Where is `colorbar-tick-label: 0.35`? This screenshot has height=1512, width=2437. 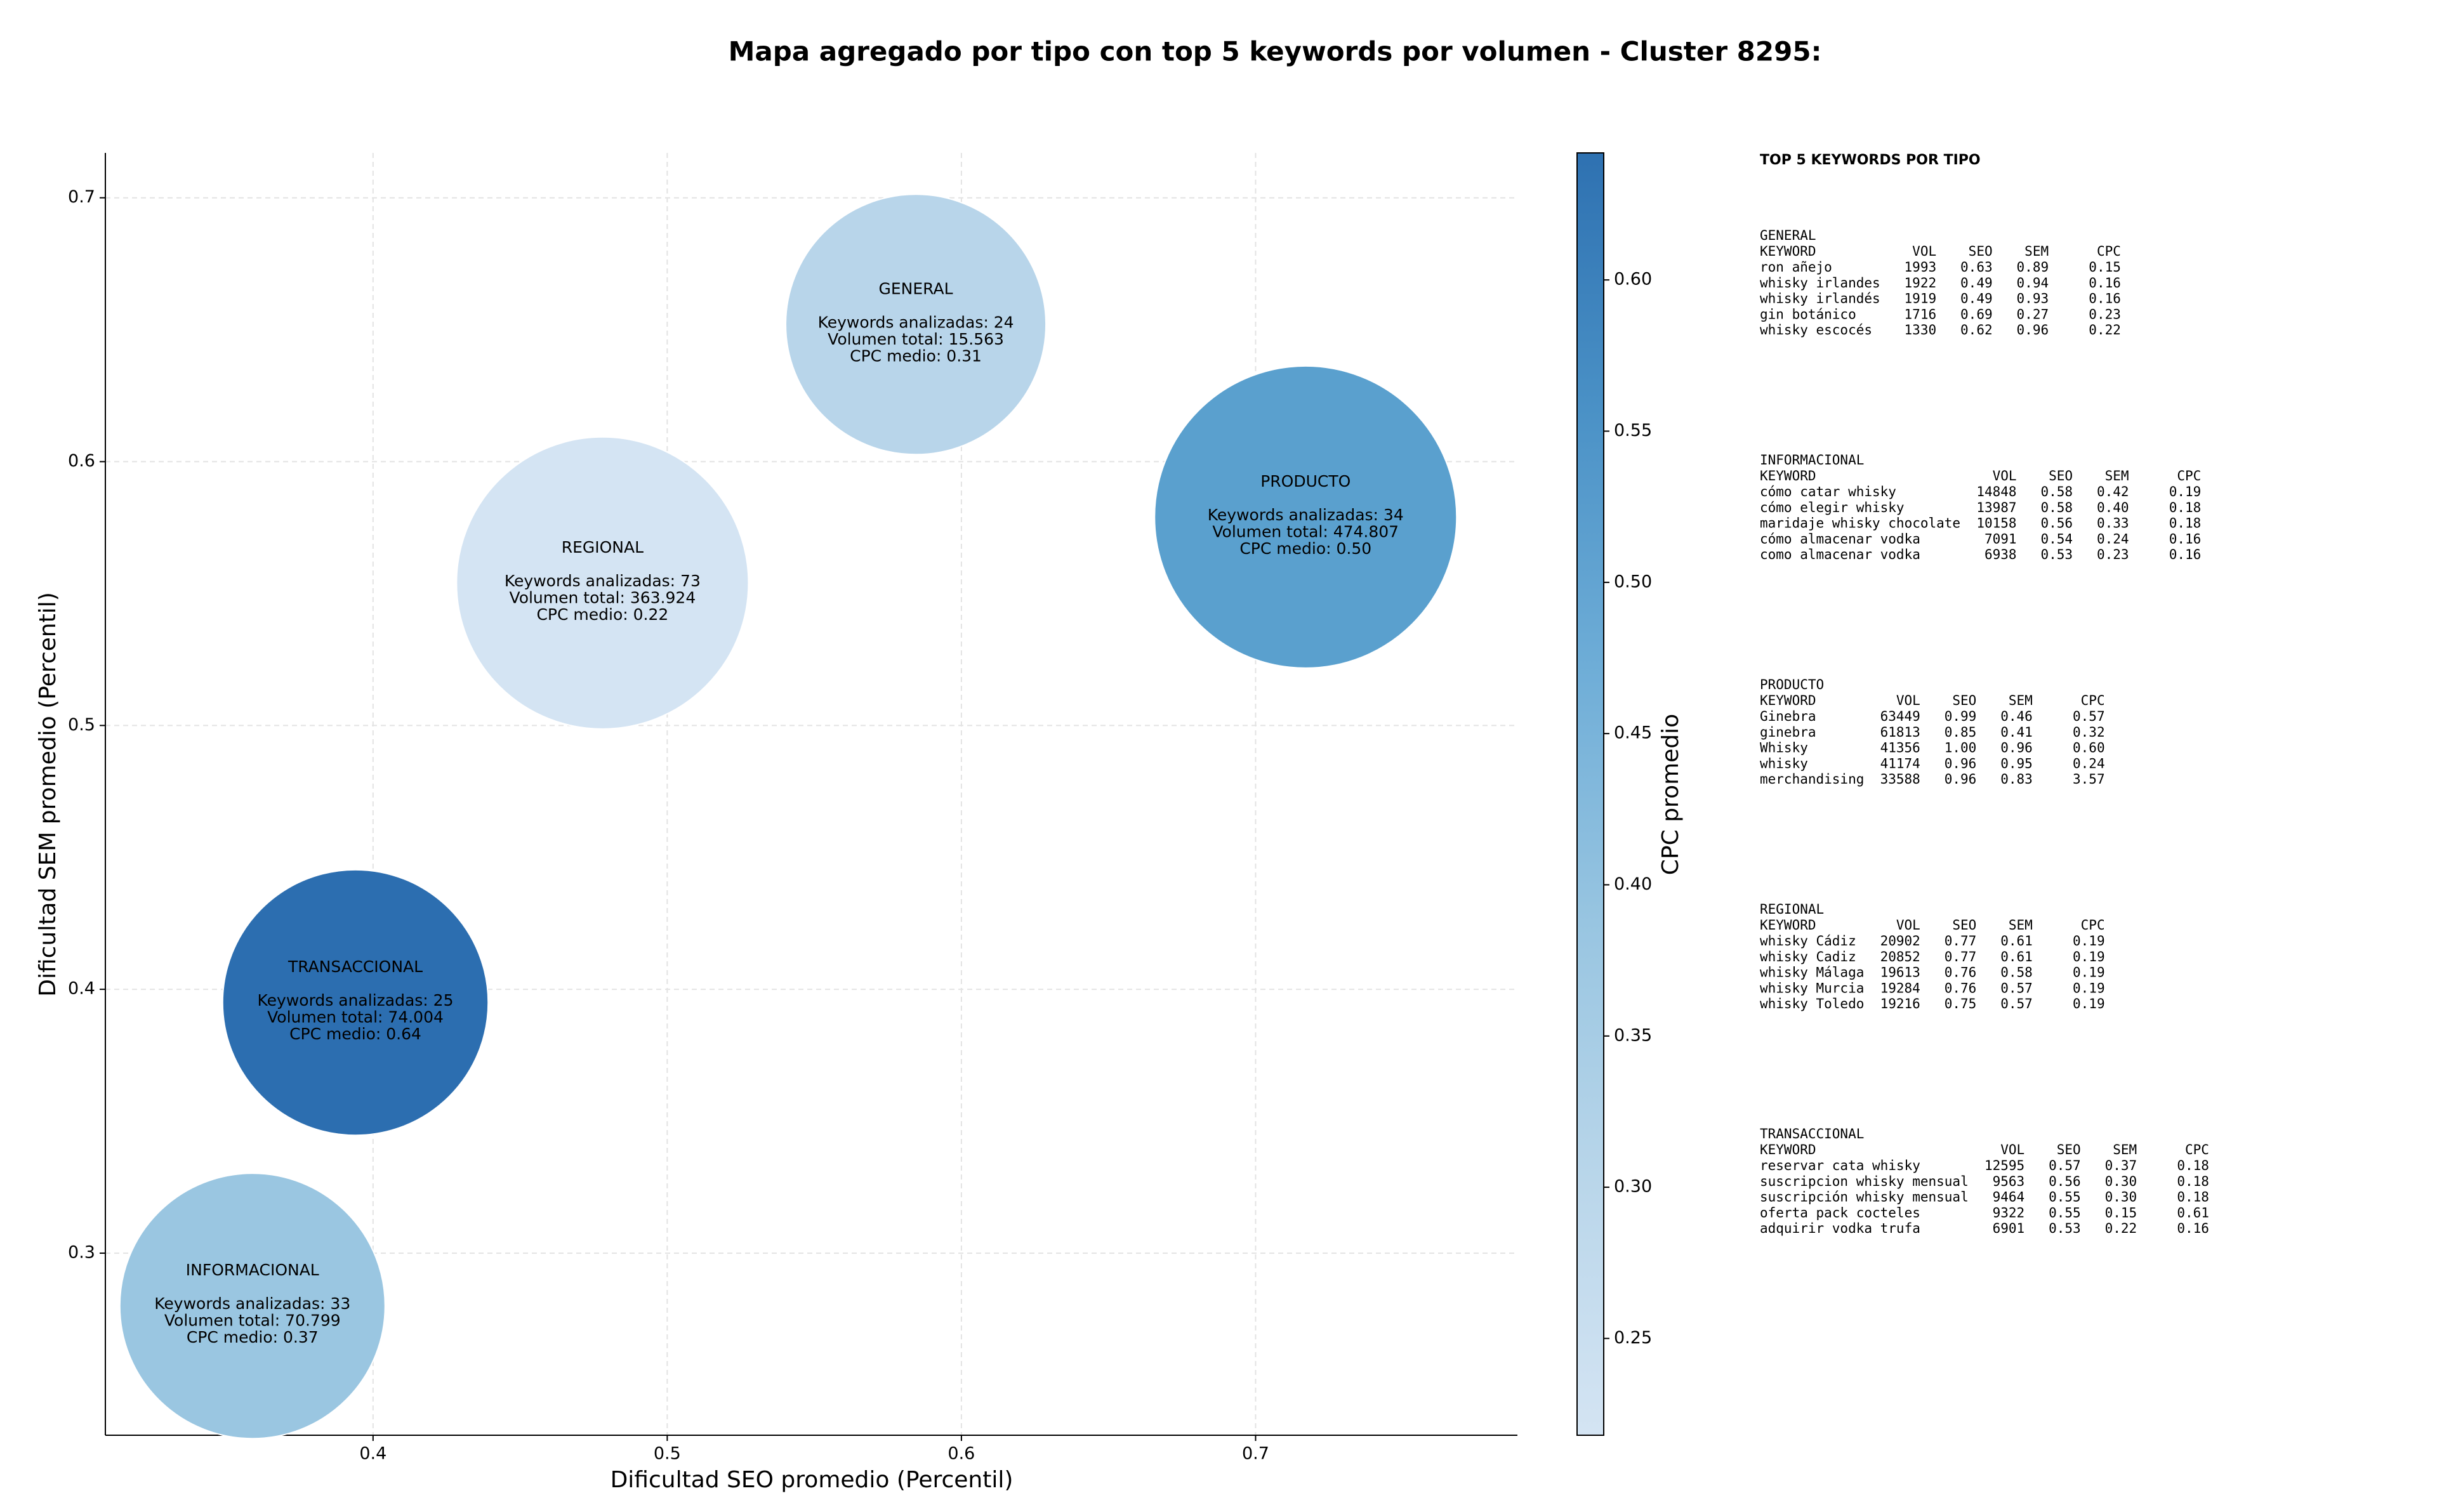
colorbar-tick-label: 0.35 is located at coordinates (1633, 1035).